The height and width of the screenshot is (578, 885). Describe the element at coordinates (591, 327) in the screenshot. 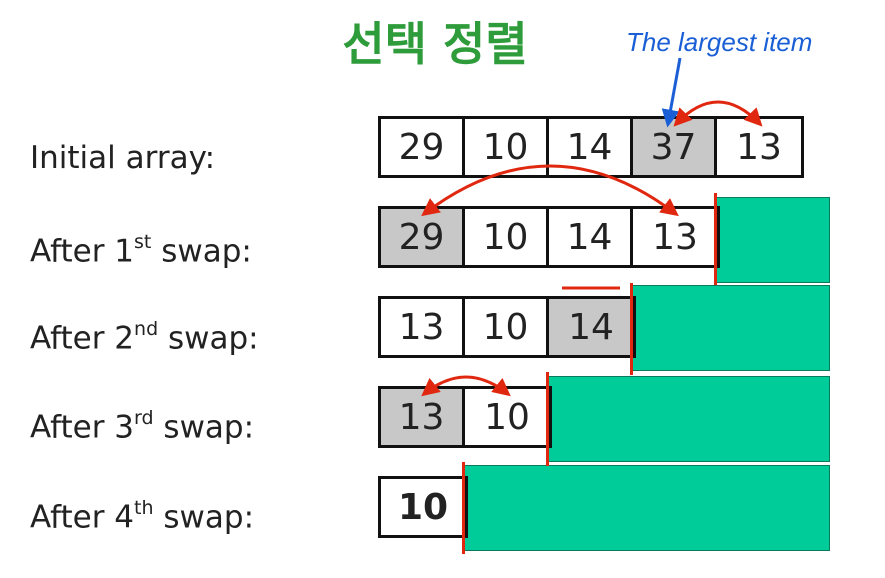

I see `array-cell-largest: 14` at that location.